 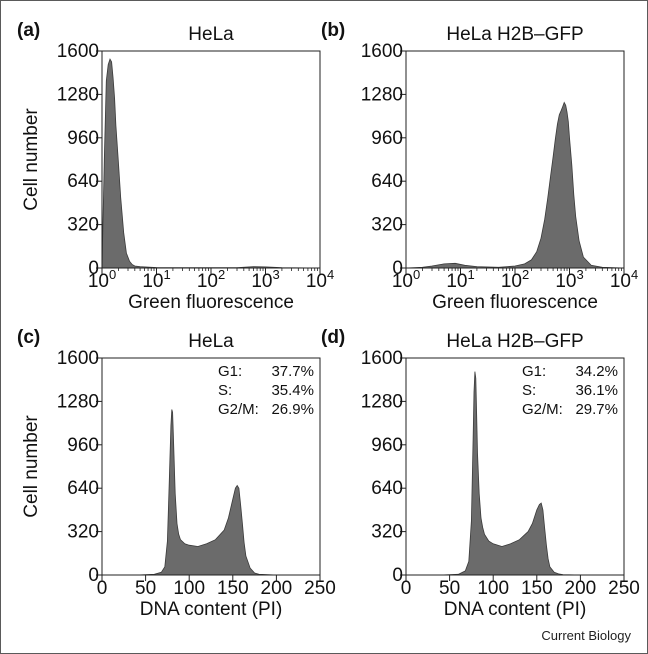 What do you see at coordinates (292, 371) in the screenshot?
I see `stat-value: 37.7%` at bounding box center [292, 371].